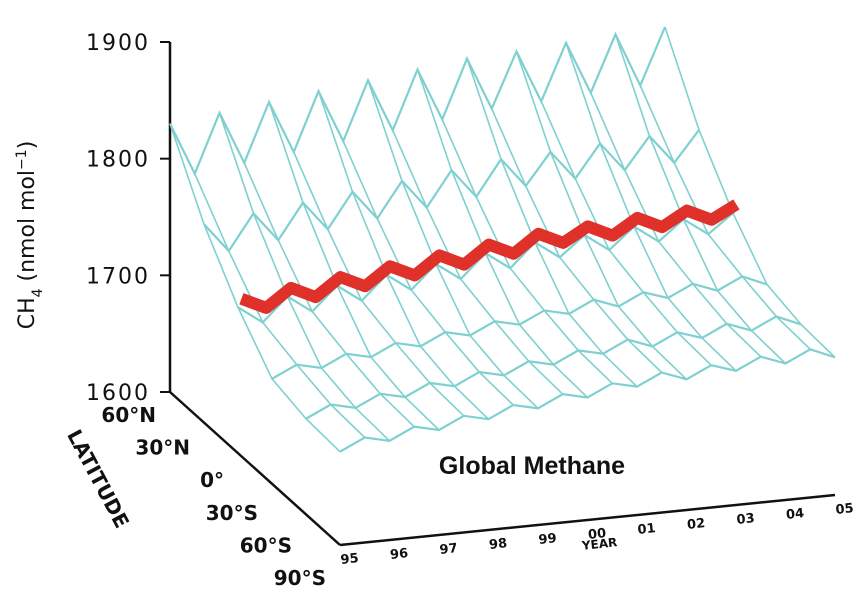 This screenshot has height=591, width=853. Describe the element at coordinates (587, 520) in the screenshot. I see `year-axis` at that location.